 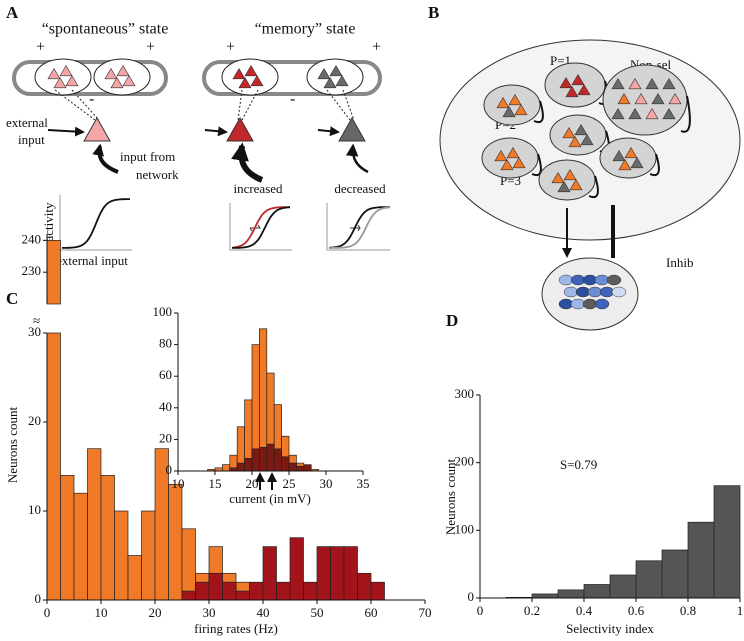 What do you see at coordinates (465, 461) in the screenshot?
I see `y-tick-label: 200` at bounding box center [465, 461].